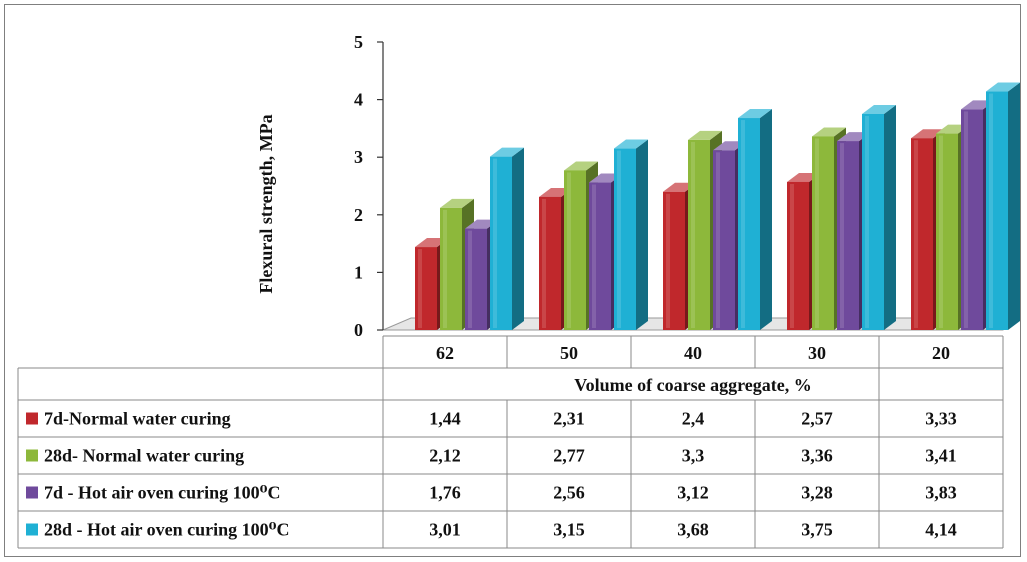  I want to click on y-tick-label: 3, so click(358, 157).